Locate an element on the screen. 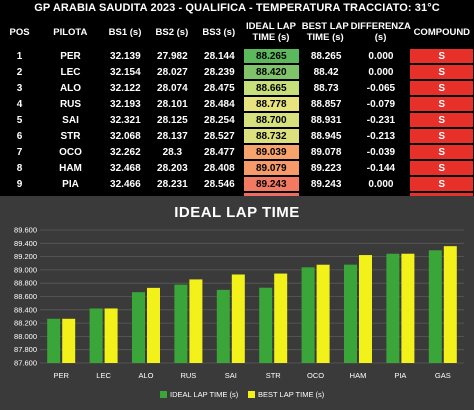  table-row: 9 PIA 32.466 28.231 28.546 89.243 89.243 0.000 S is located at coordinates (237, 184).